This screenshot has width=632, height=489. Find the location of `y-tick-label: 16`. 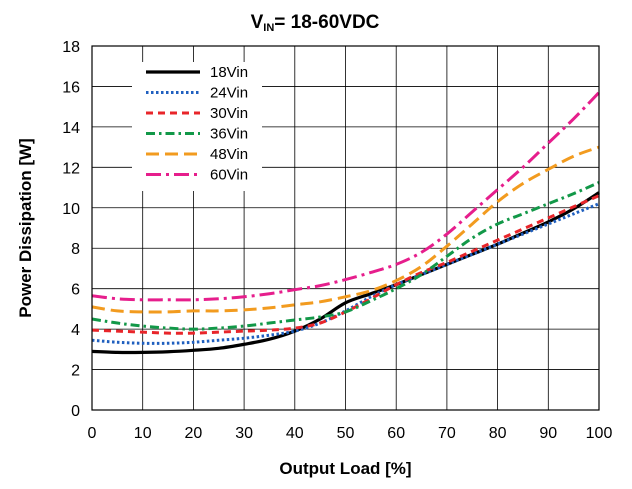

y-tick-label: 16 is located at coordinates (71, 87).